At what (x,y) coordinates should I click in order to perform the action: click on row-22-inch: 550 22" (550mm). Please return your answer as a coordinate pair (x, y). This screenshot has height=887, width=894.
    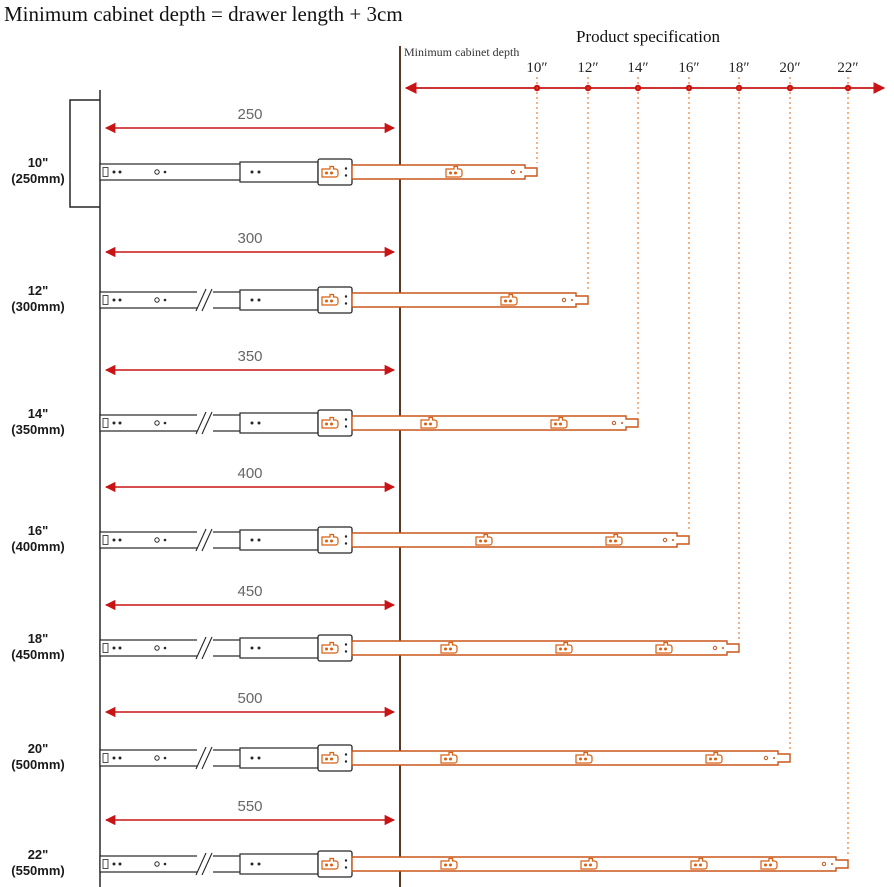
    Looking at the image, I should click on (430, 838).